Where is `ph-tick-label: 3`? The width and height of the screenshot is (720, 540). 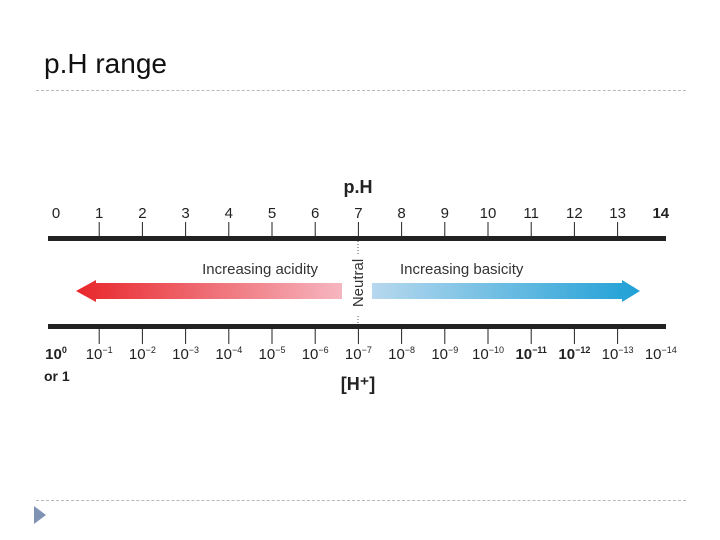
ph-tick-label: 3 is located at coordinates (185, 213).